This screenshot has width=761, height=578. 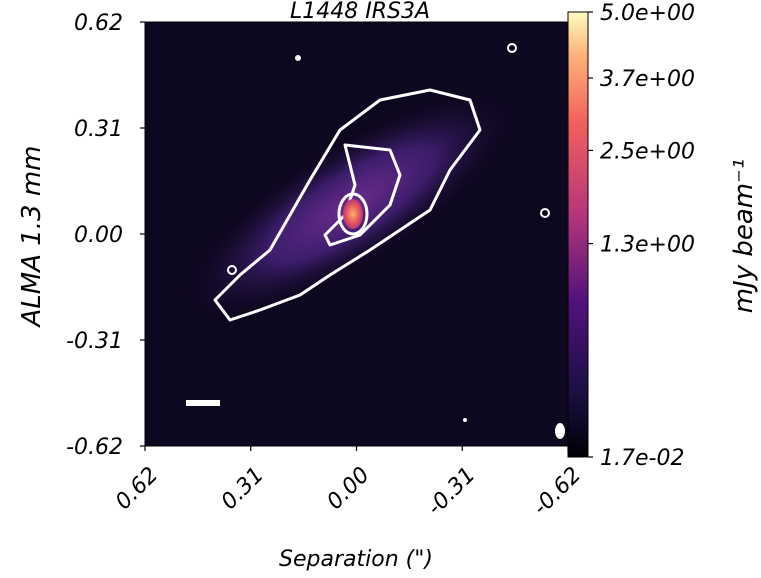 What do you see at coordinates (578, 234) in the screenshot?
I see `colorbar` at bounding box center [578, 234].